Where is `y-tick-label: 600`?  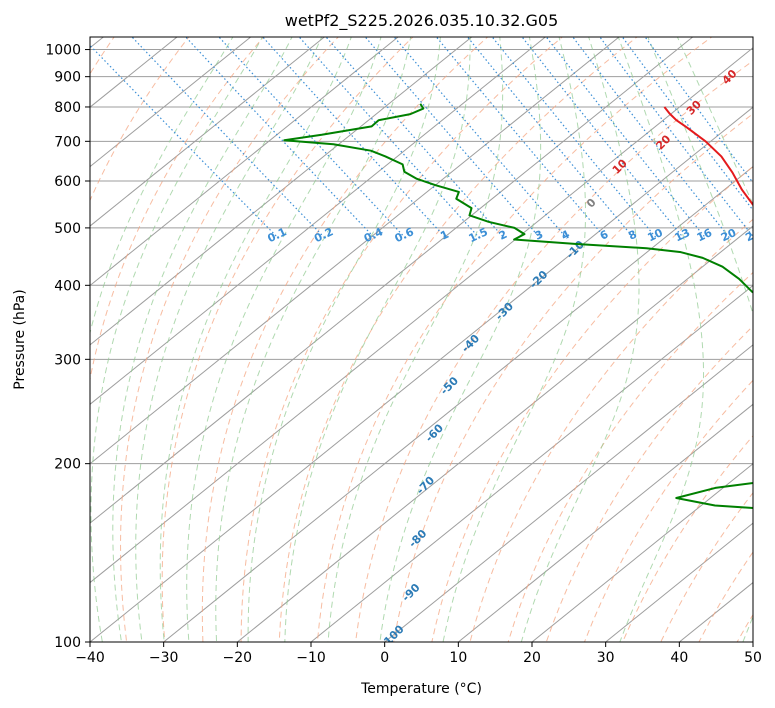
y-tick-label: 600 is located at coordinates (67, 182).